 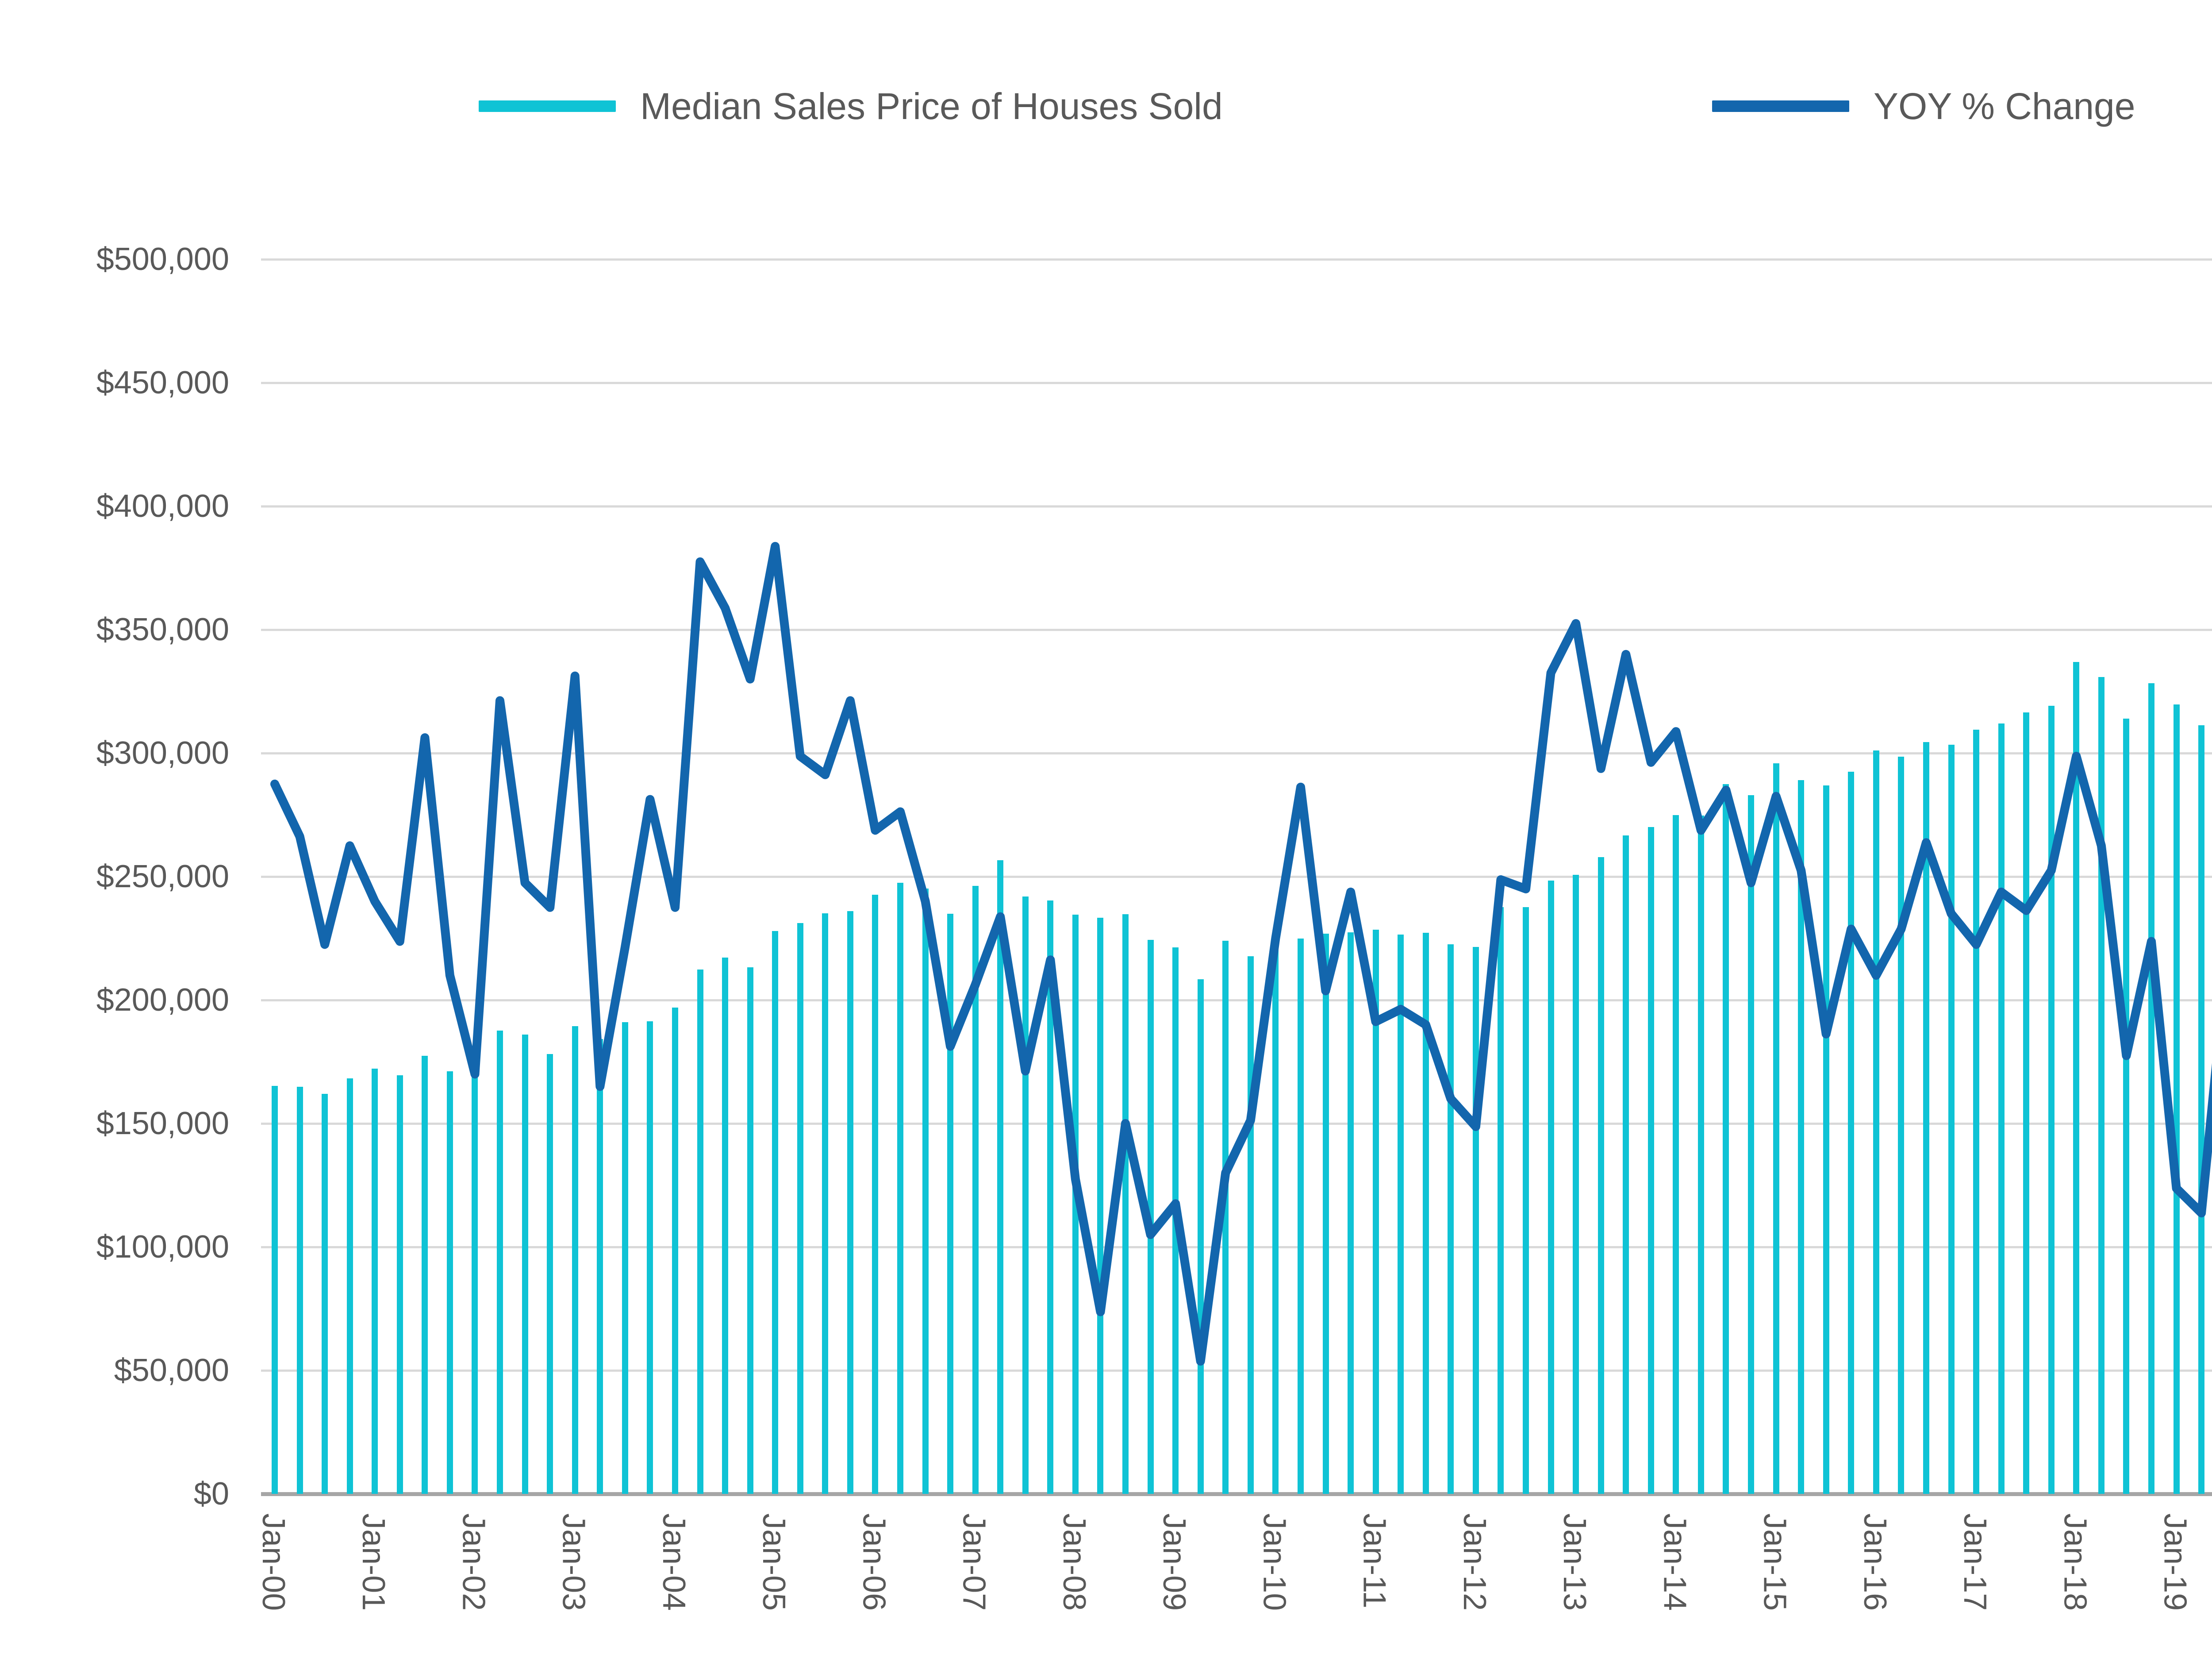 What do you see at coordinates (211, 1494) in the screenshot?
I see `left-axis-tick-label: $0` at bounding box center [211, 1494].